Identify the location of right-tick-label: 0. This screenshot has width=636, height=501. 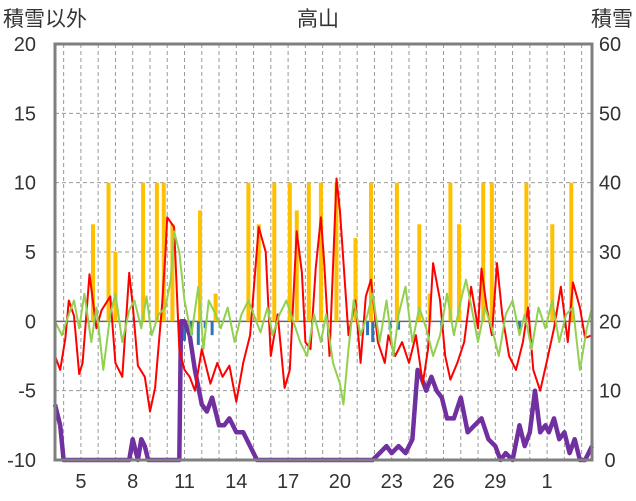
(609, 461).